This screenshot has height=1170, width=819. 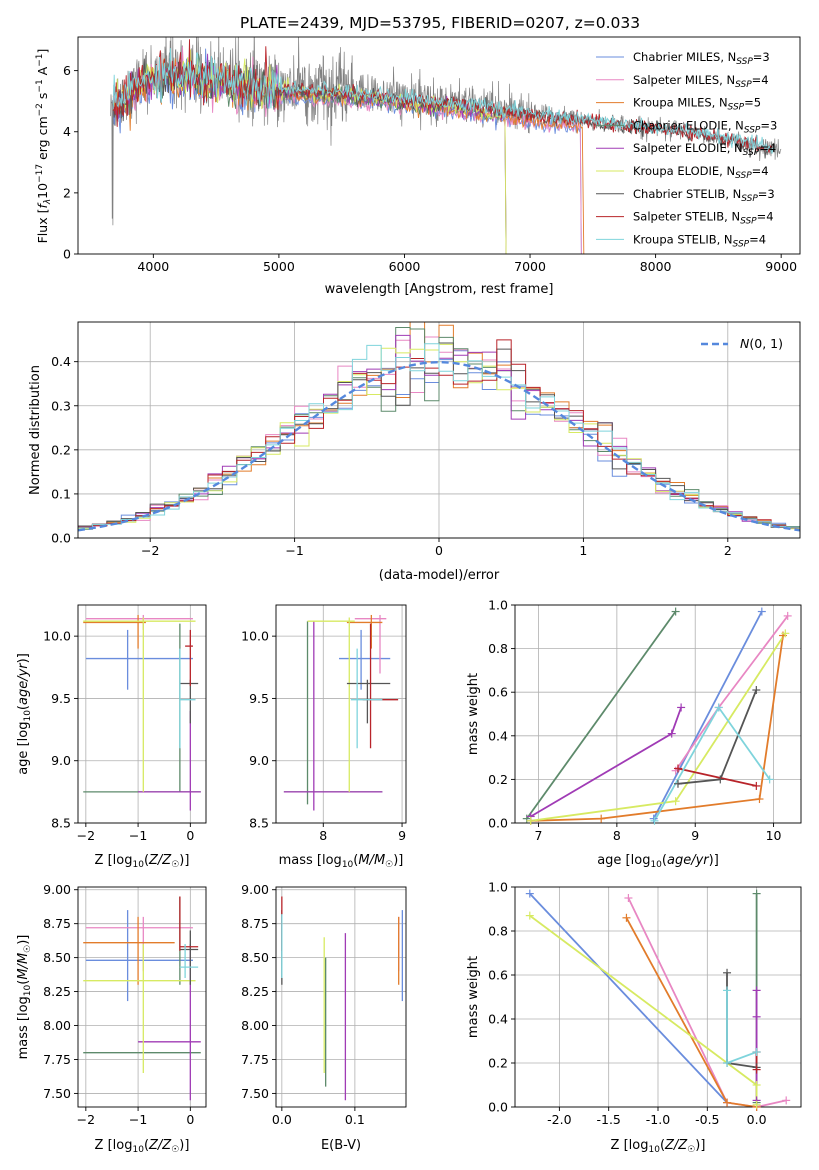 I want to click on y-axis-label-part: M/M, so click(x=23, y=966).